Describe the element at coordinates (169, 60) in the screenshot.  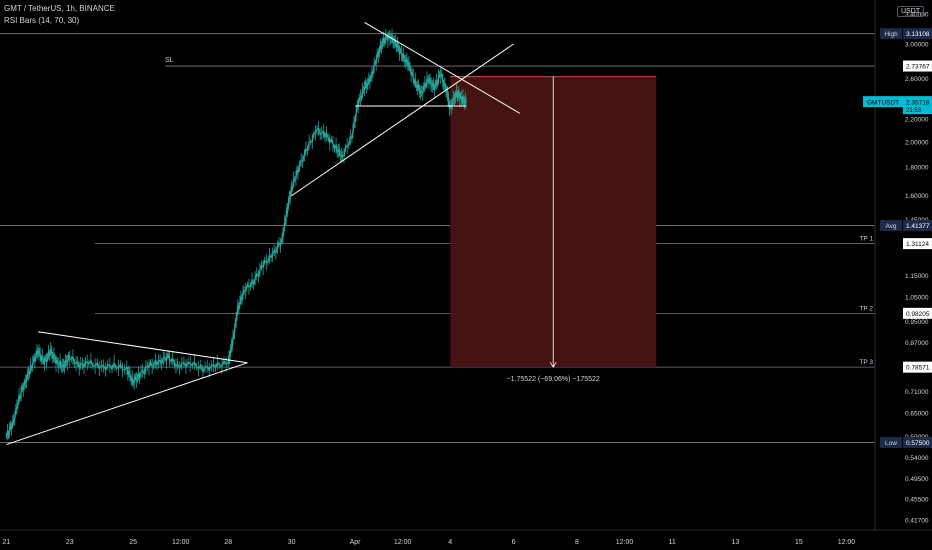
I see `sl-label: SL` at that location.